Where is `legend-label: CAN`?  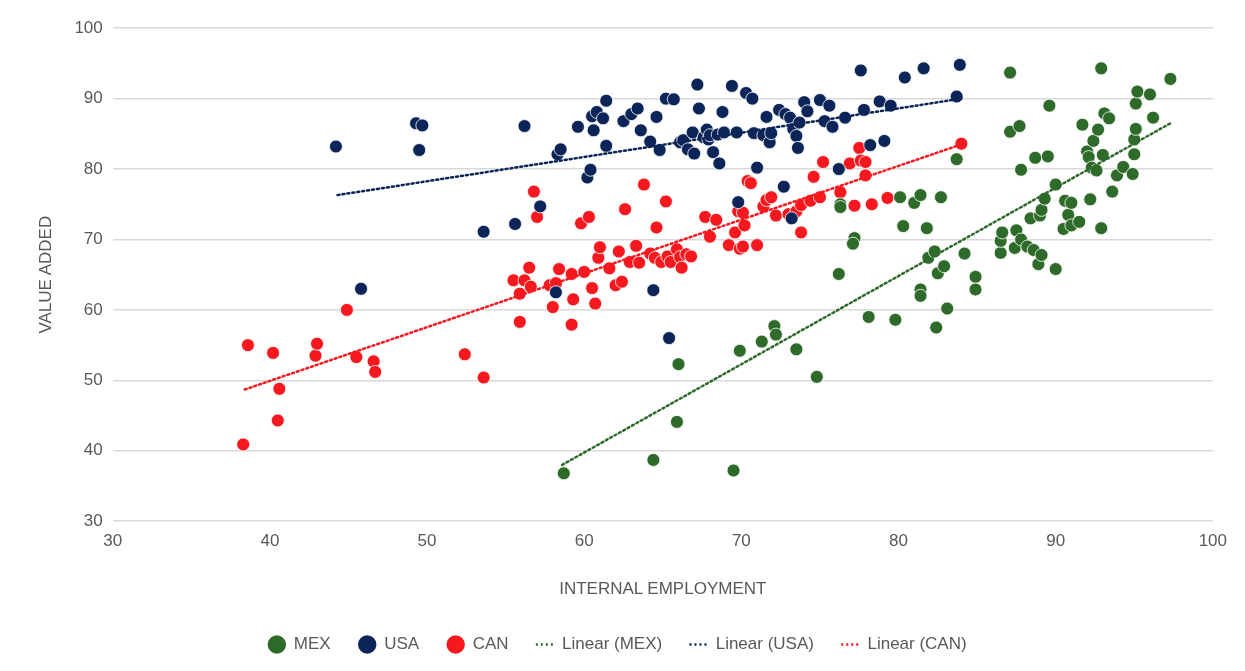 legend-label: CAN is located at coordinates (490, 644).